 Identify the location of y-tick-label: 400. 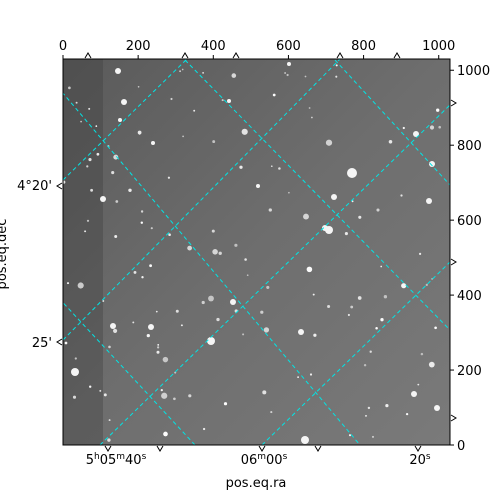
(469, 296).